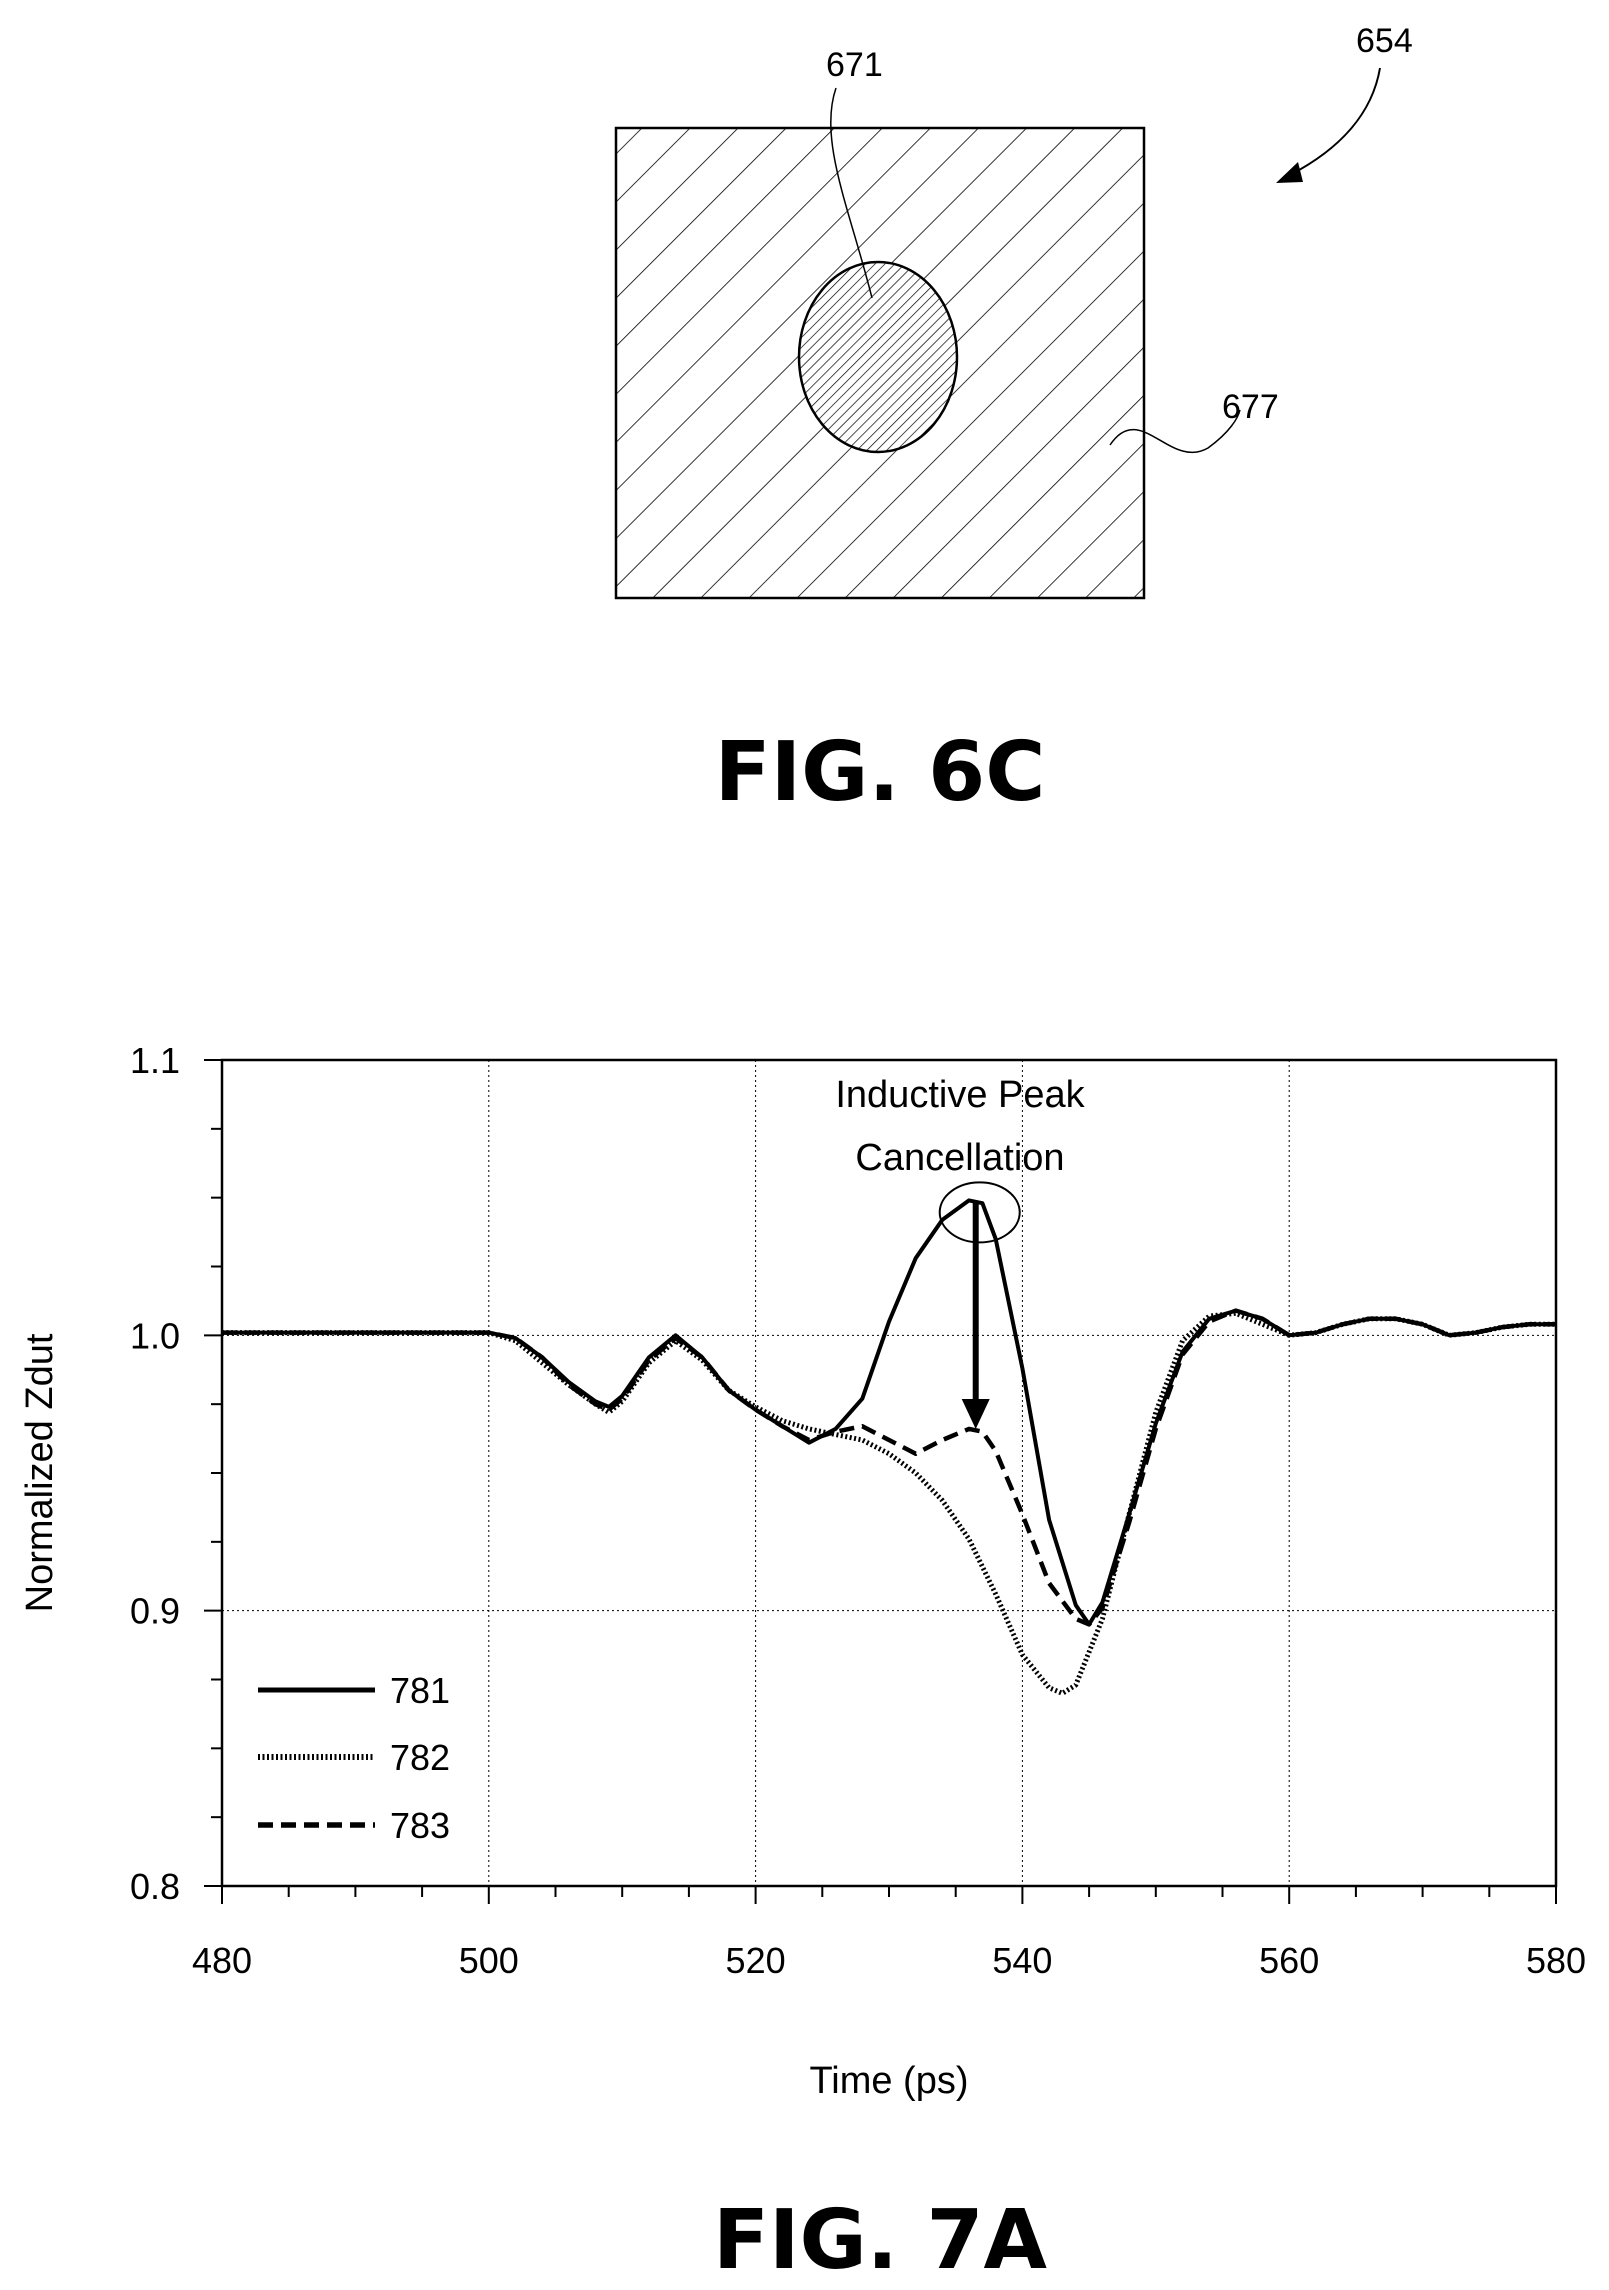 The height and width of the screenshot is (2290, 1609). I want to click on legend-label-781: 781, so click(420, 1690).